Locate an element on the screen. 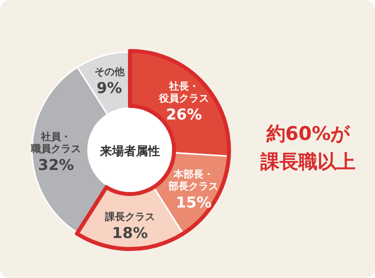 This screenshot has width=375, height=278. slice-label: その他 is located at coordinates (110, 72).